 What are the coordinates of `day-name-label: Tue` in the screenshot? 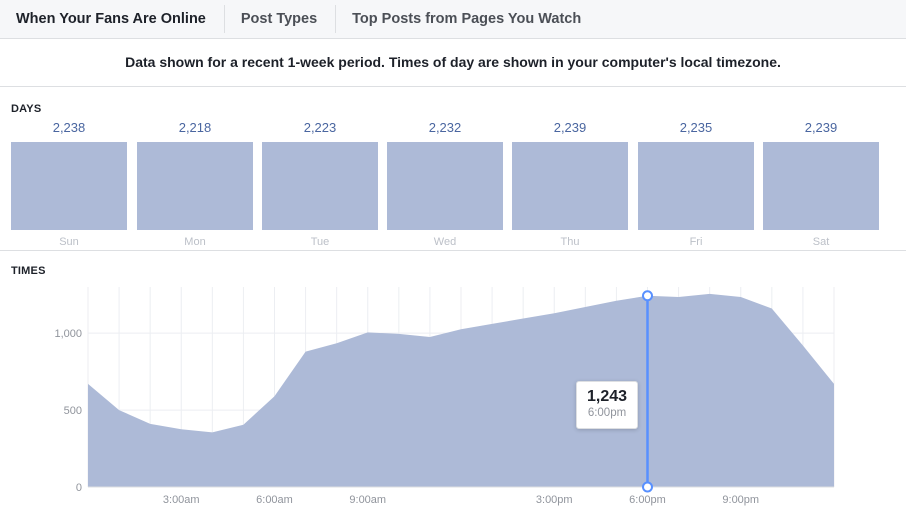 It's located at (320, 242).